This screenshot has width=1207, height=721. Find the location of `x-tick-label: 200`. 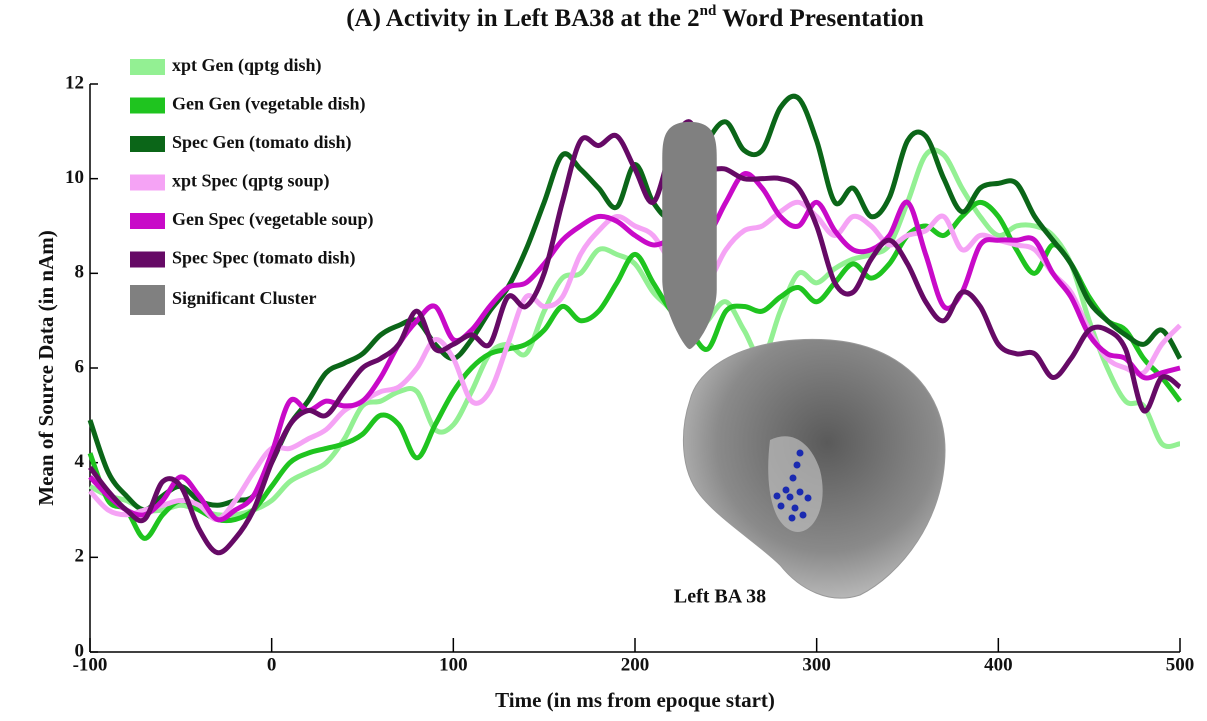

x-tick-label: 200 is located at coordinates (635, 664).